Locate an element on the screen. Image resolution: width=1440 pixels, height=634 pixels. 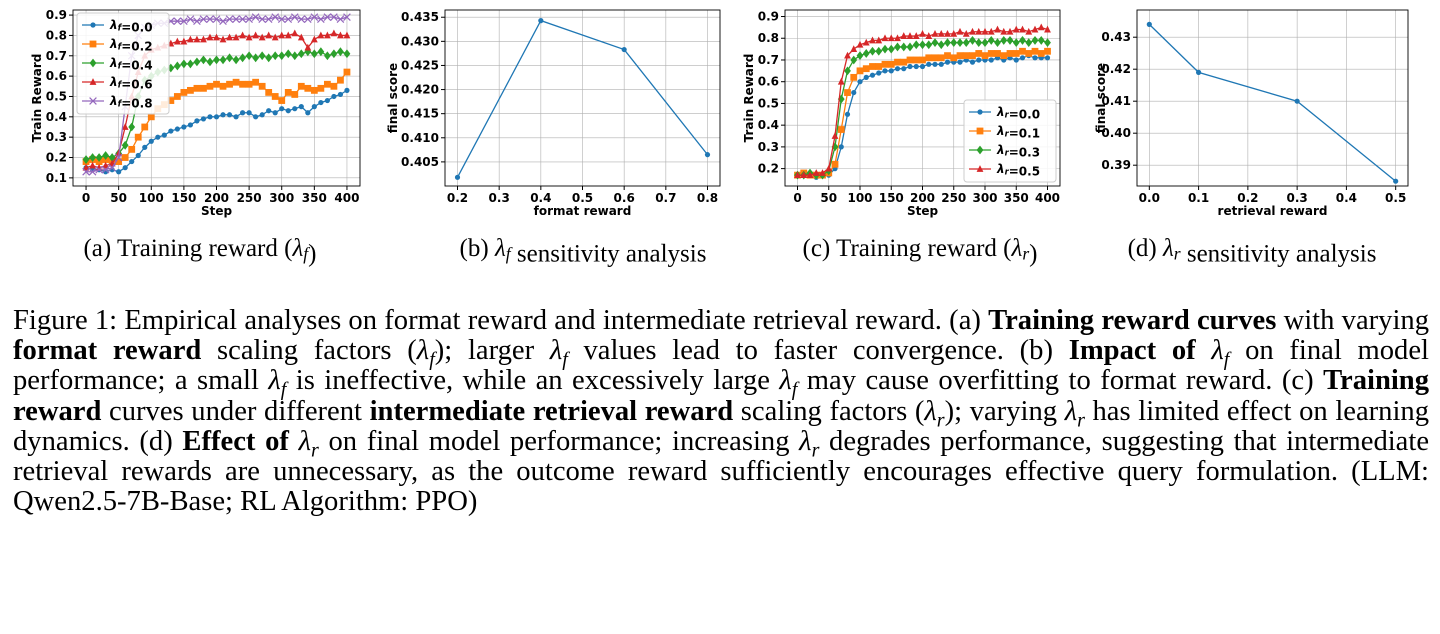
sub-caption: (b) λf sensitivity analysis is located at coordinates (583, 251).